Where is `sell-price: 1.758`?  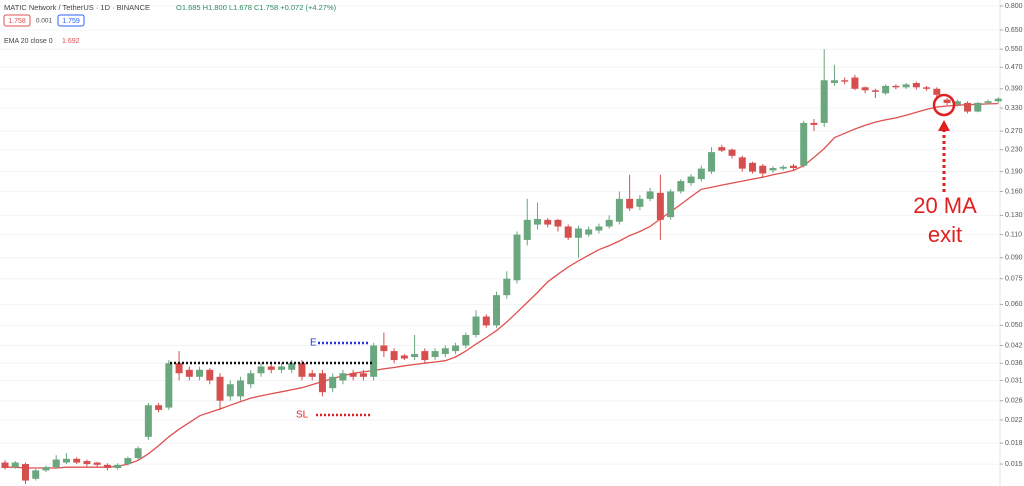 sell-price: 1.758 is located at coordinates (17, 21).